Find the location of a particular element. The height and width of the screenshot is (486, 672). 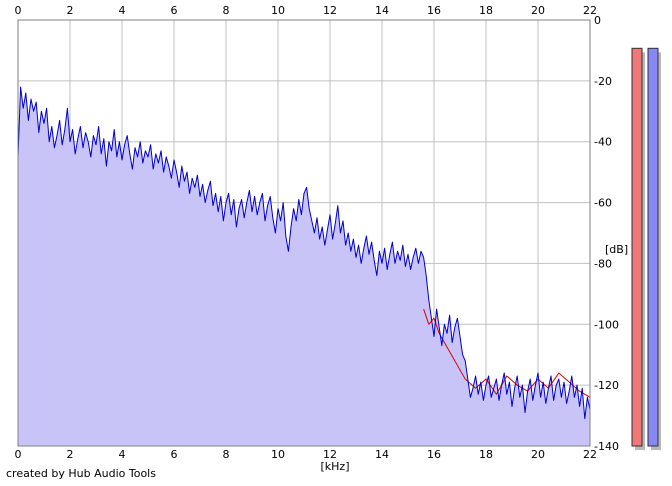

level-meters is located at coordinates (646, 249).